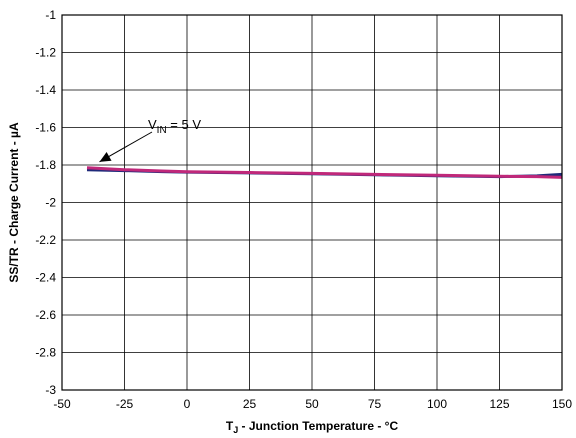 This screenshot has height=438, width=576. I want to click on x-axis-title-sub: J, so click(235, 430).